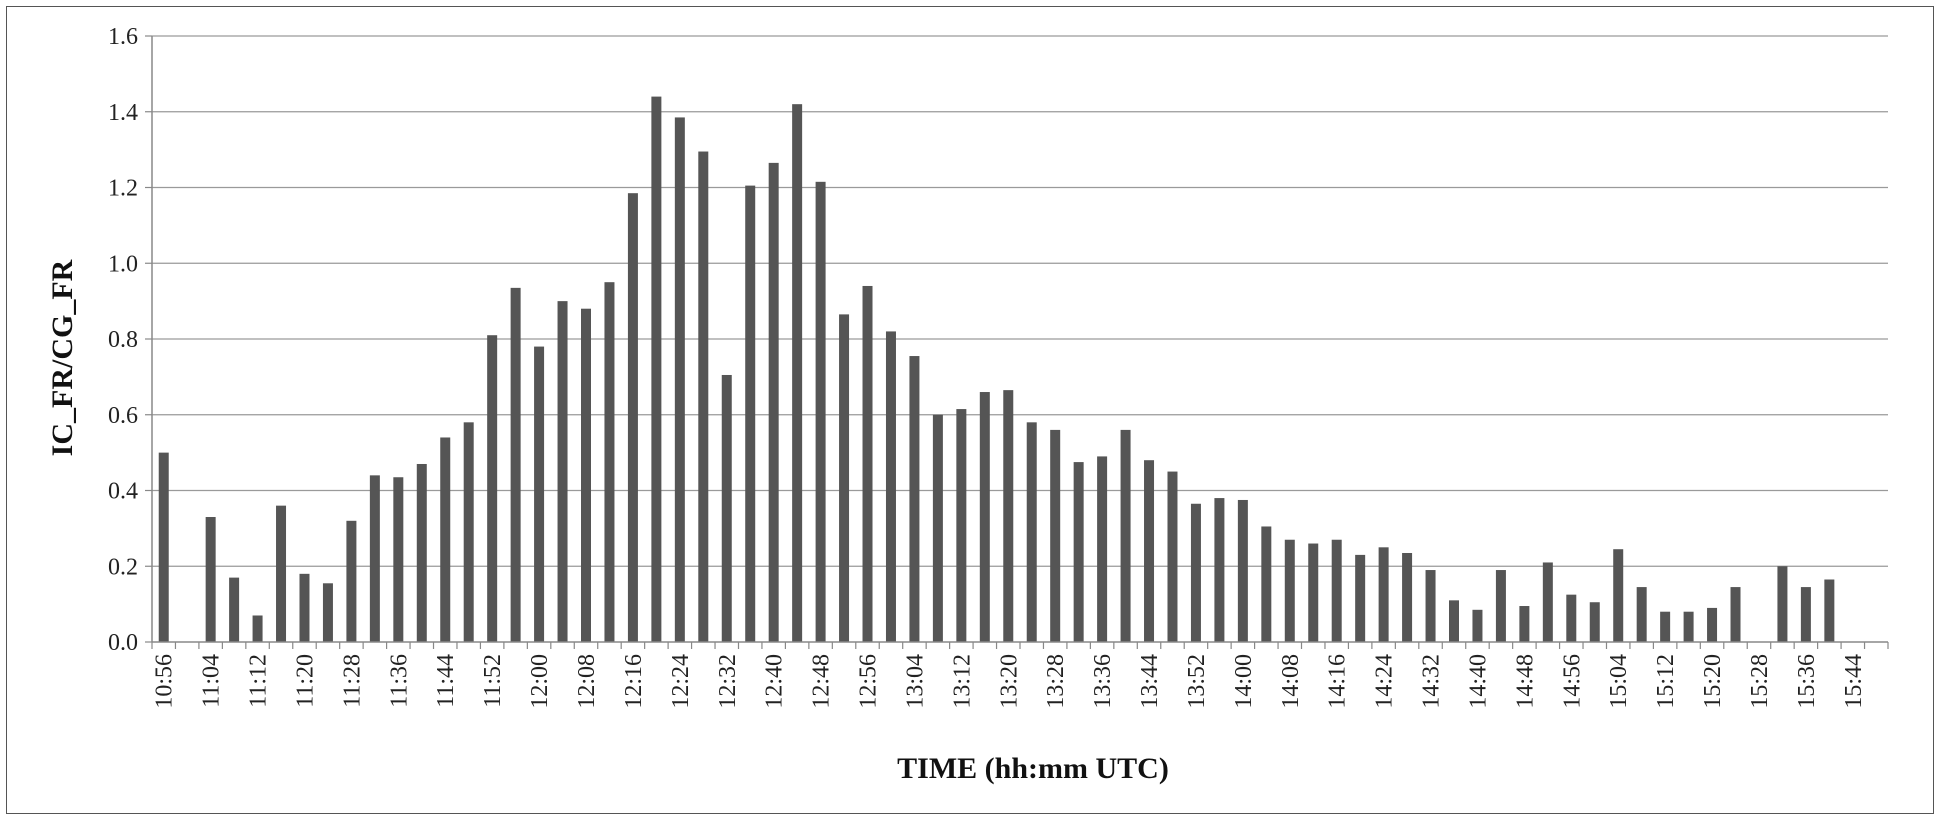  Describe the element at coordinates (445, 539) in the screenshot. I see `bar-11:44` at that location.